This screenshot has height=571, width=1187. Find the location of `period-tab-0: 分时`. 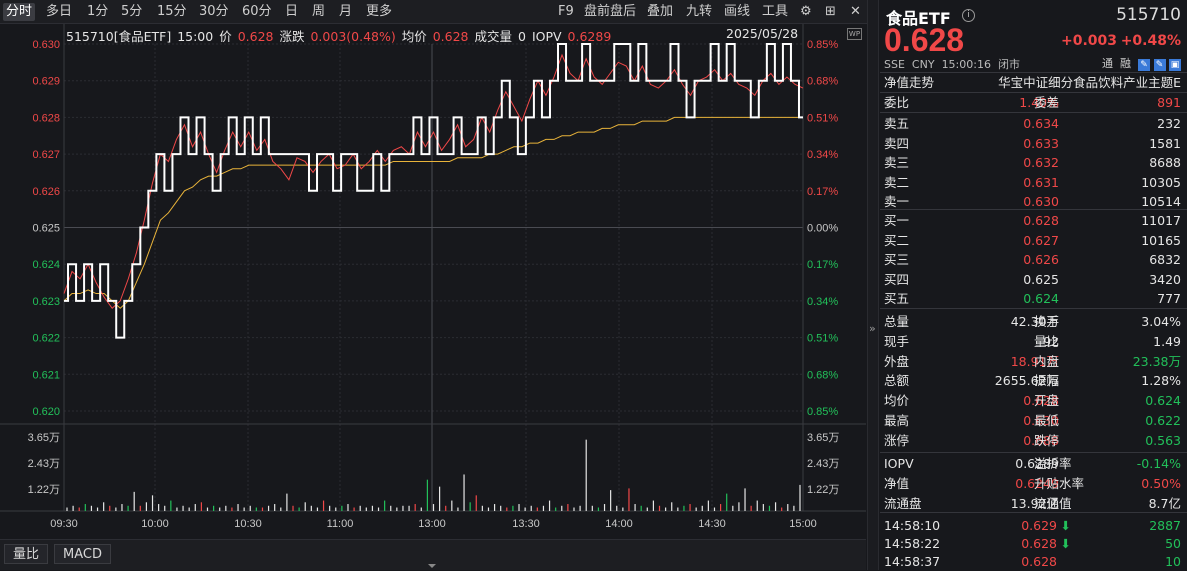

period-tab-0: 分时 is located at coordinates (19, 12).